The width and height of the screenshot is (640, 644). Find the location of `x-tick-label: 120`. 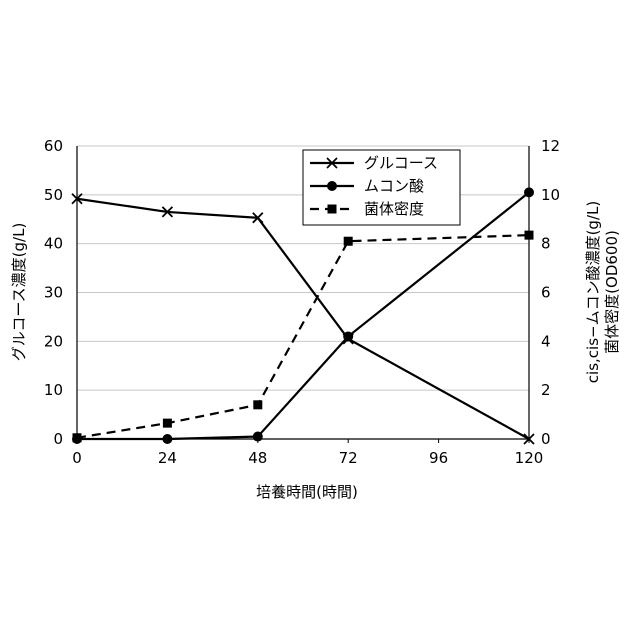

x-tick-label: 120 is located at coordinates (529, 458).